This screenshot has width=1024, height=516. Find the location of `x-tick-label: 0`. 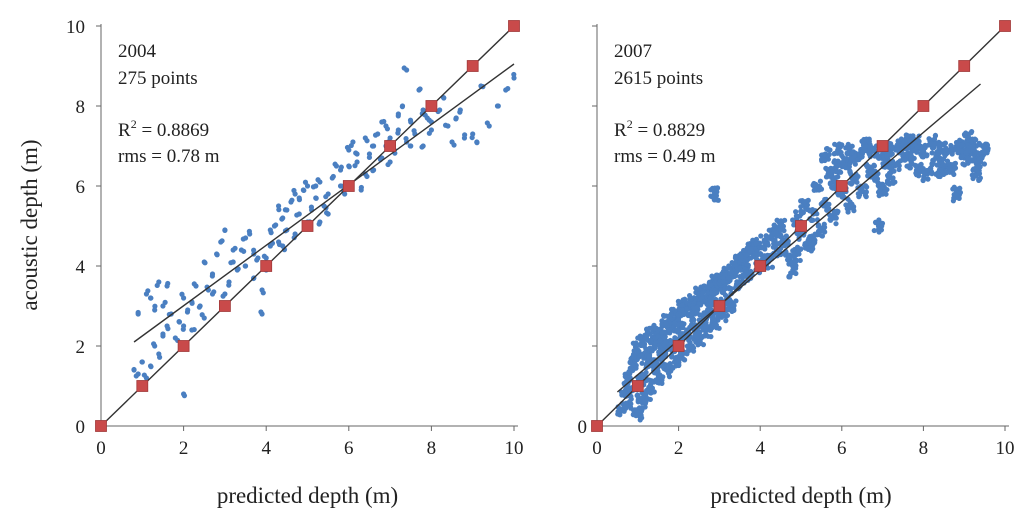

x-tick-label: 0 is located at coordinates (101, 448).